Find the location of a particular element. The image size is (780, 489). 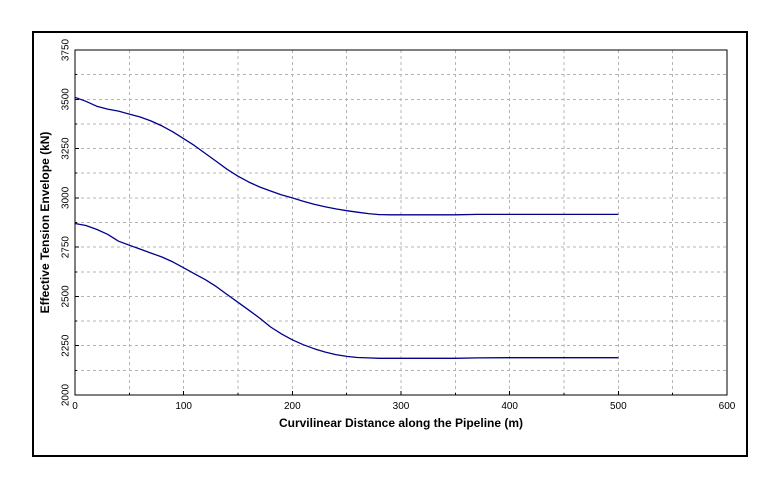

x-tick-label: 0 is located at coordinates (75, 406).